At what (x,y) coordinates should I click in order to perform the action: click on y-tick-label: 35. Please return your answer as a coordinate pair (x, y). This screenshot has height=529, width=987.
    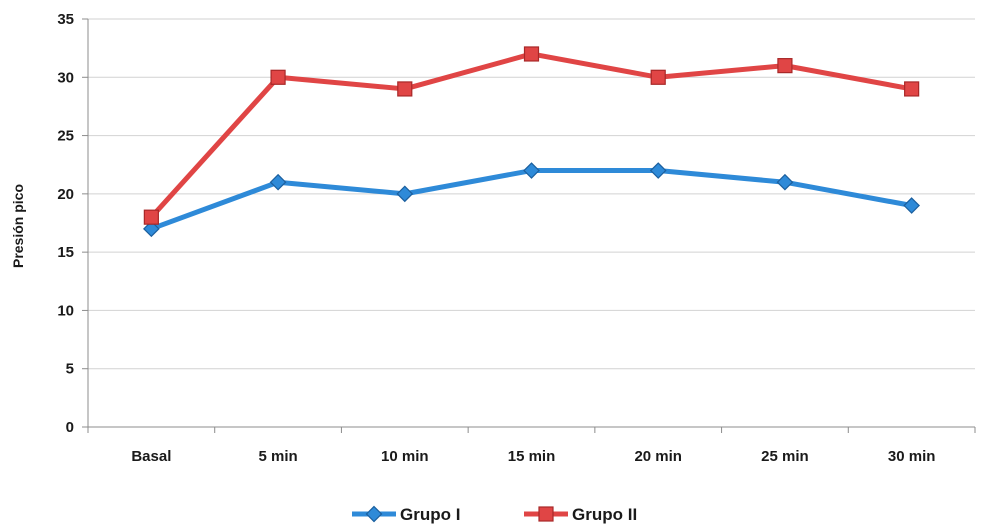
    Looking at the image, I should click on (65, 19).